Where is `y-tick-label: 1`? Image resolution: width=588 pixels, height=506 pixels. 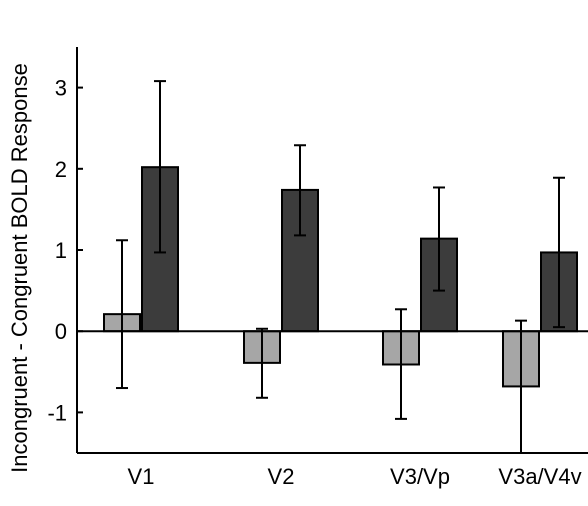
y-tick-label: 1 is located at coordinates (61, 250).